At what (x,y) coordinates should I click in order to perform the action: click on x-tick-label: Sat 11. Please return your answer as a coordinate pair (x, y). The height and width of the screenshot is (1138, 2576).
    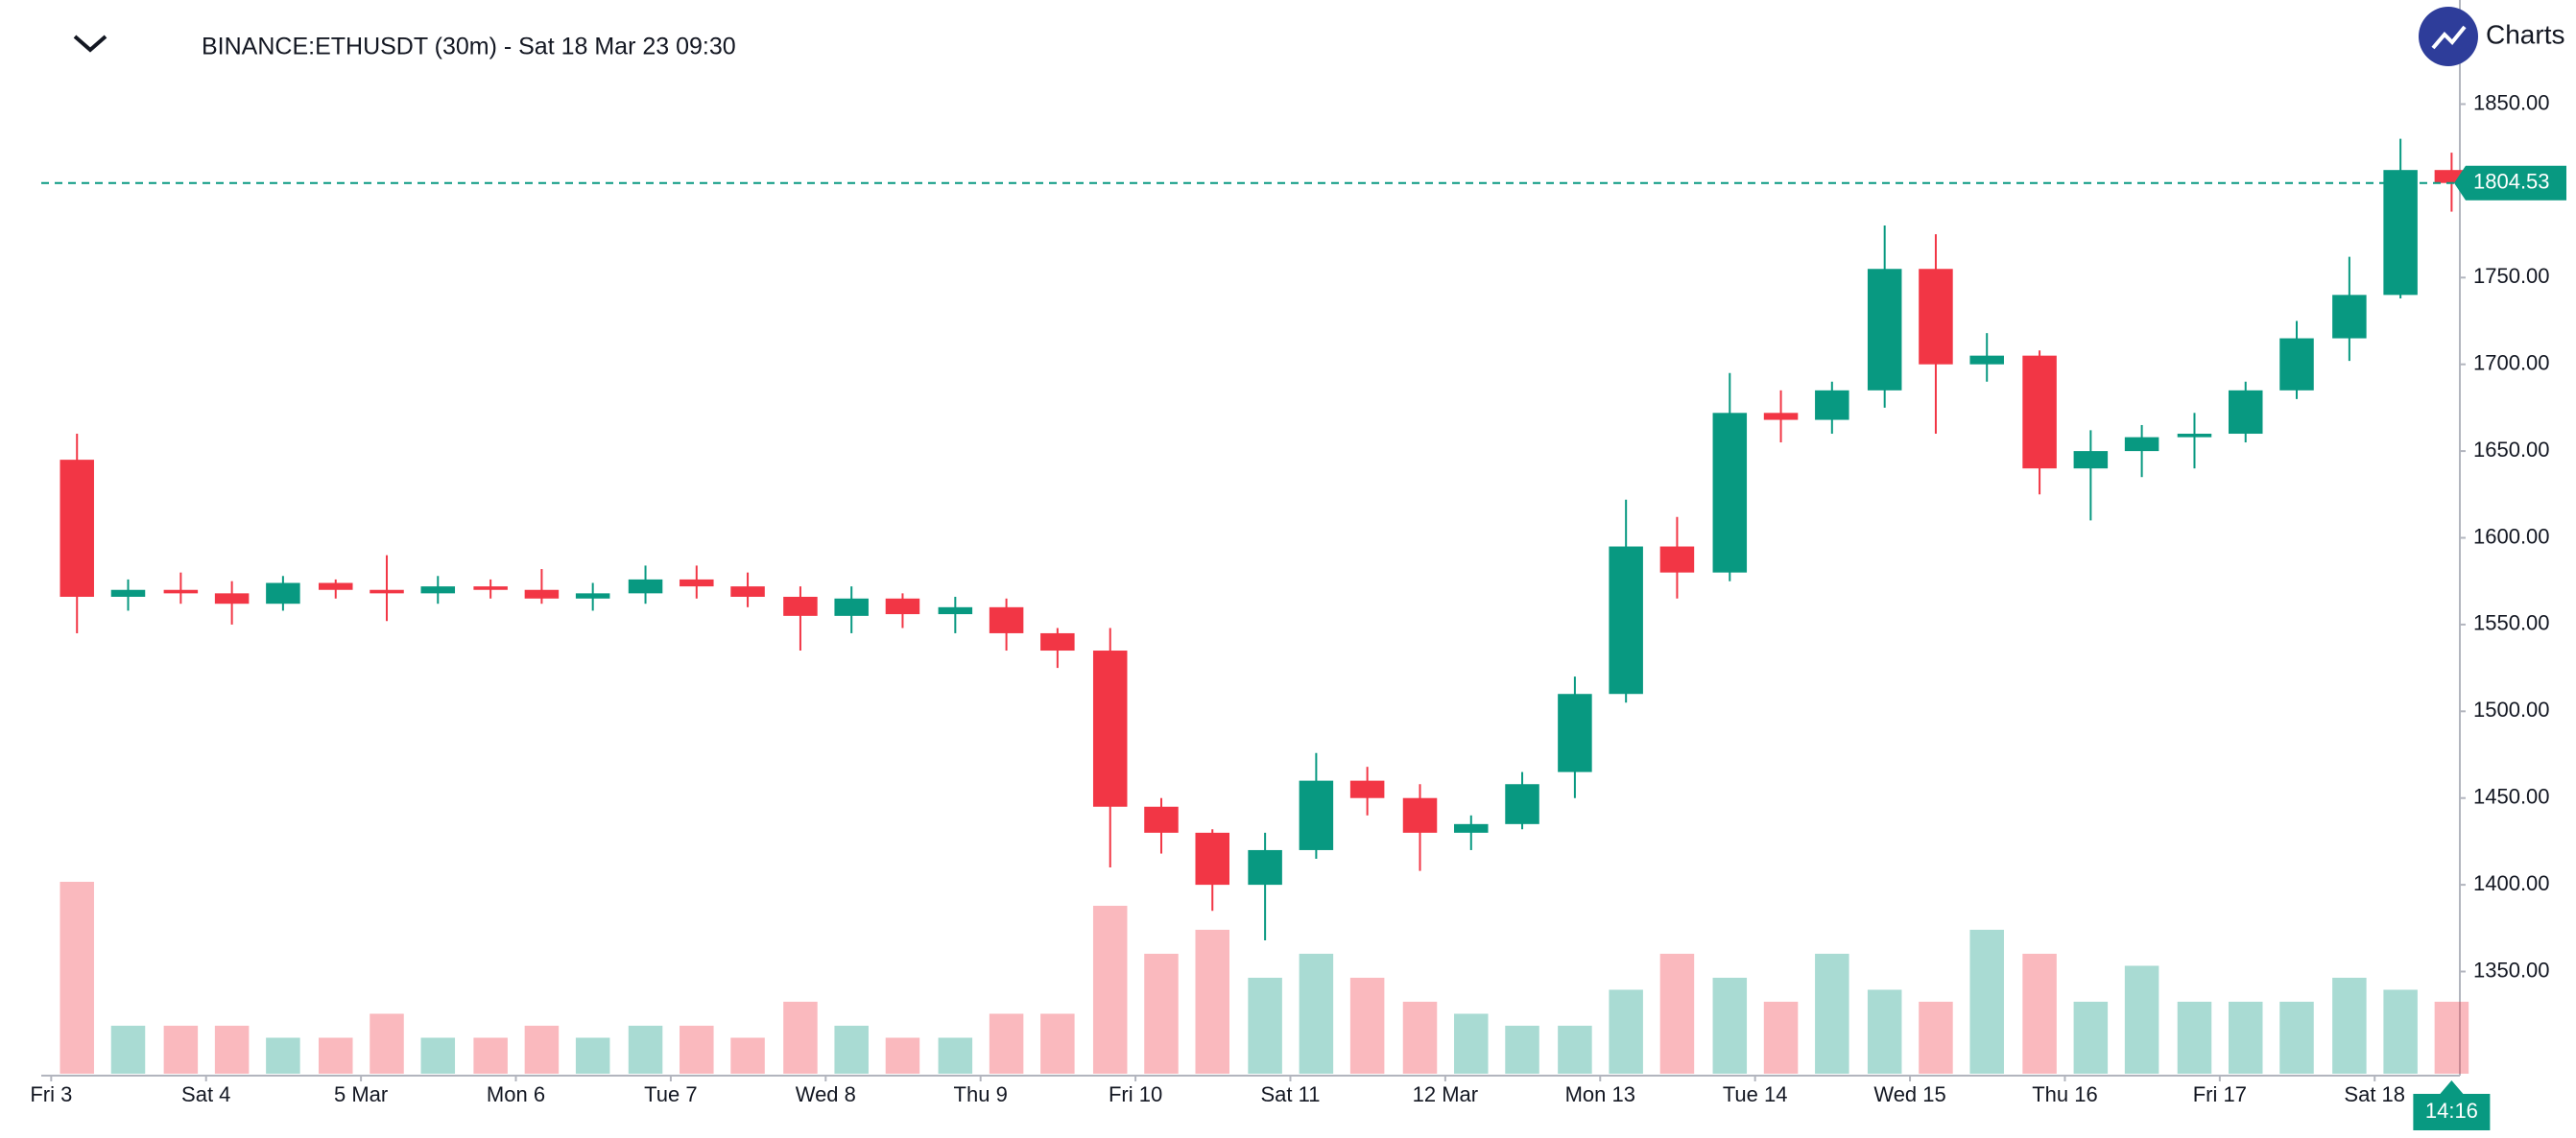
    Looking at the image, I should click on (1290, 1094).